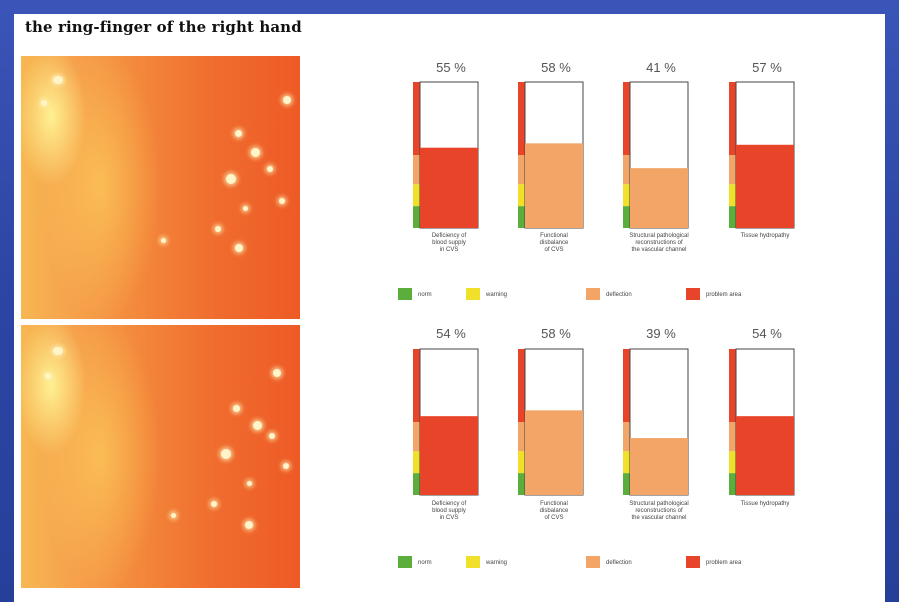  I want to click on value-label: 55 %, so click(451, 67).